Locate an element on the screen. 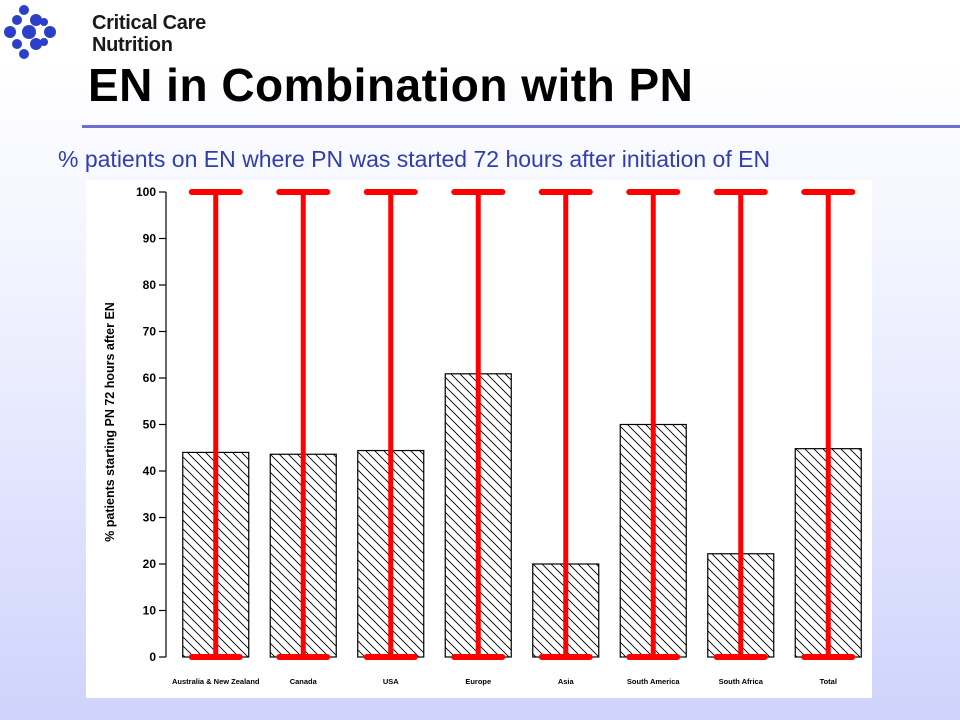 The image size is (960, 720). logo: Critical Care Nutrition is located at coordinates (124, 32).